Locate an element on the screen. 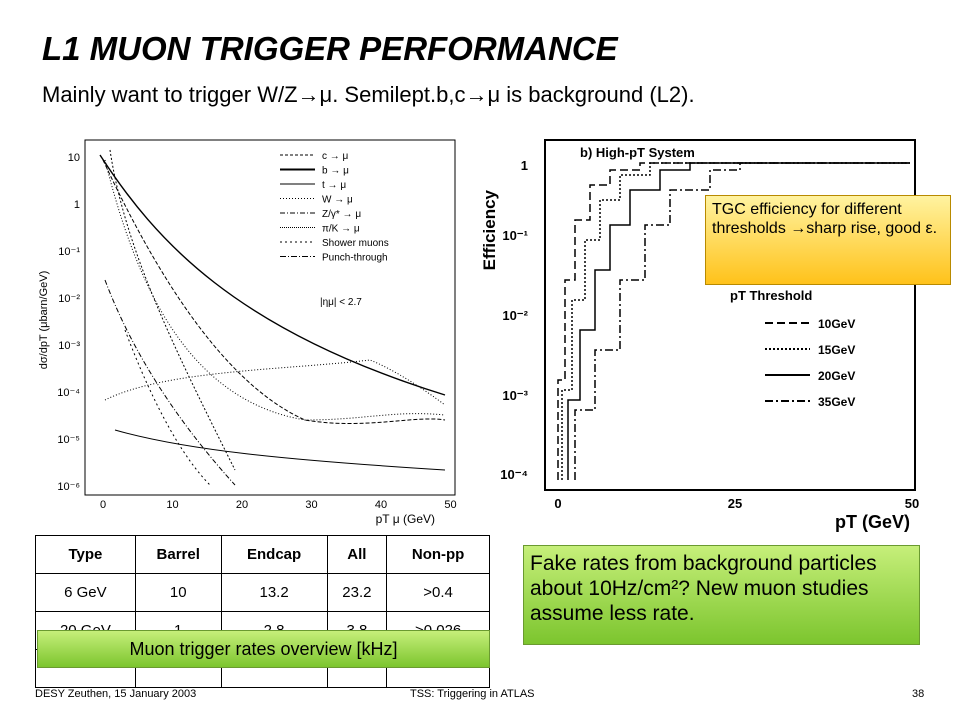 Image resolution: width=960 pixels, height=720 pixels. y-label: dσ/dpT (μbarn/GeV) is located at coordinates (44, 320).